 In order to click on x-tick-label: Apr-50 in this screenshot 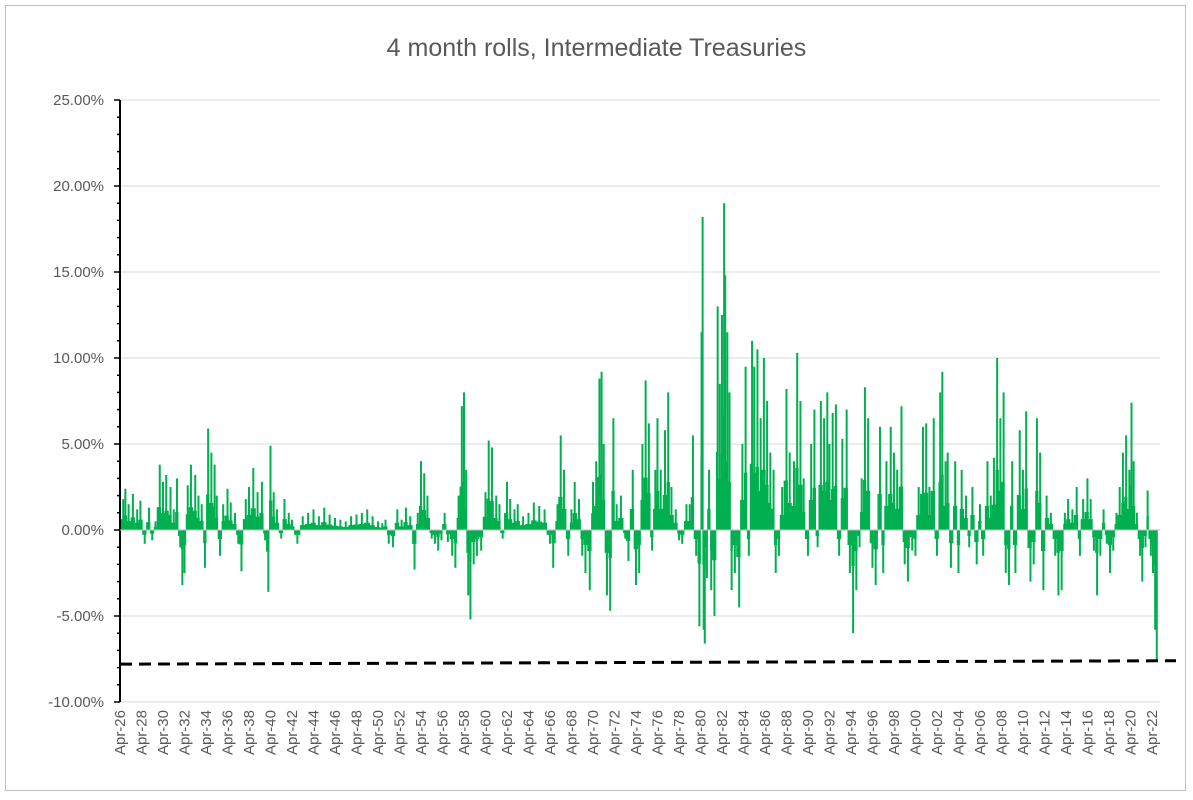, I will do `click(378, 732)`.